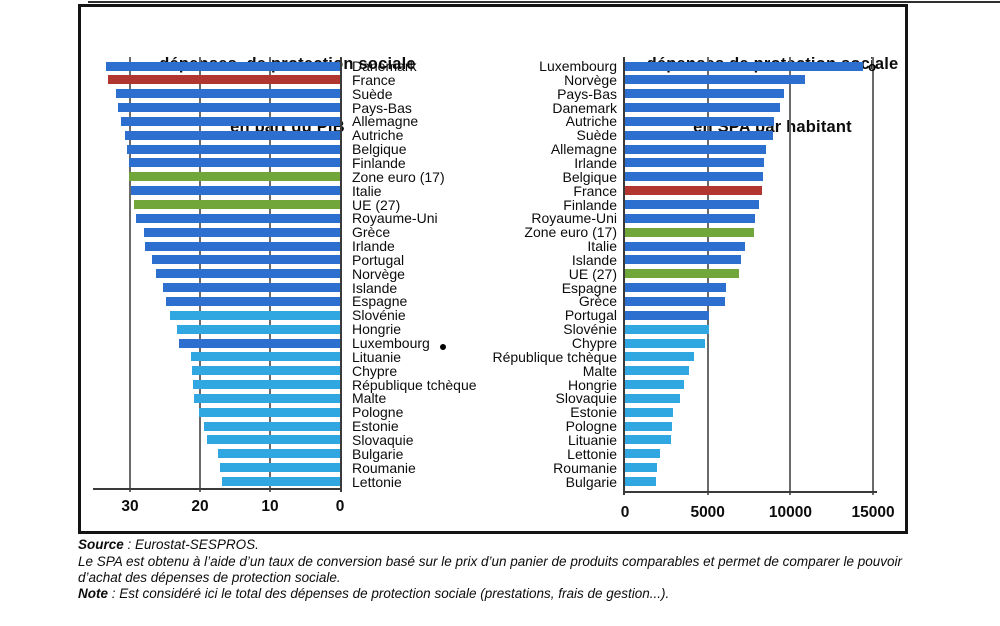 The height and width of the screenshot is (626, 1000). I want to click on spa-bar-norvege, so click(715, 80).